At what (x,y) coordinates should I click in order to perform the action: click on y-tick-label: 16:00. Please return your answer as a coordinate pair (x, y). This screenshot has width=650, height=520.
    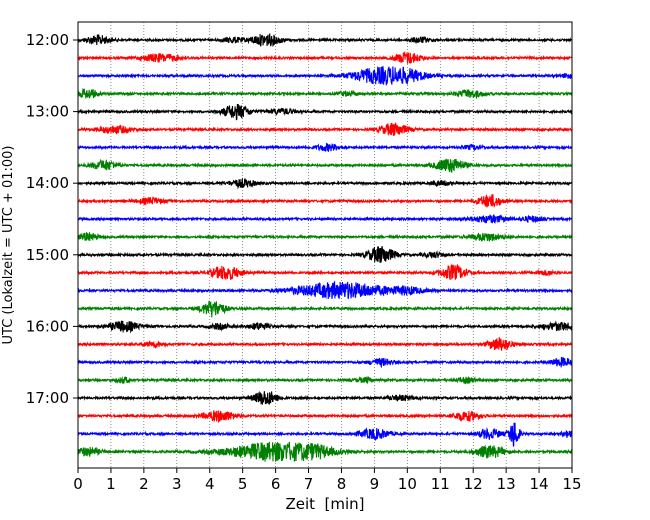
    Looking at the image, I should click on (47, 326).